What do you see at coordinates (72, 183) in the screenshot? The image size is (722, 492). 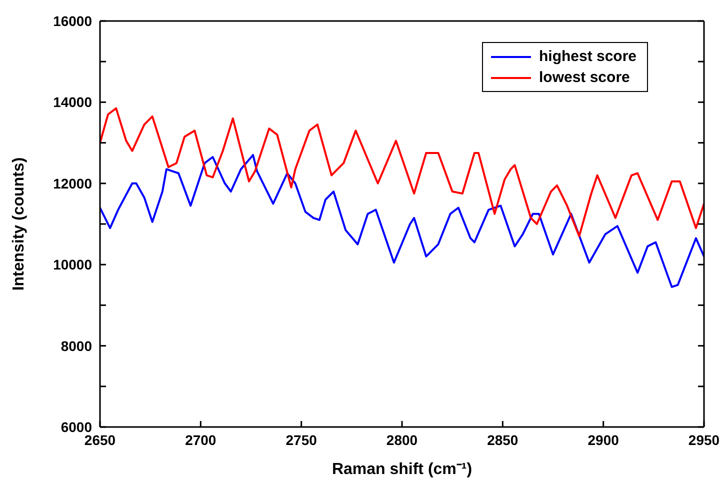 I see `y-tick-label: 12000` at bounding box center [72, 183].